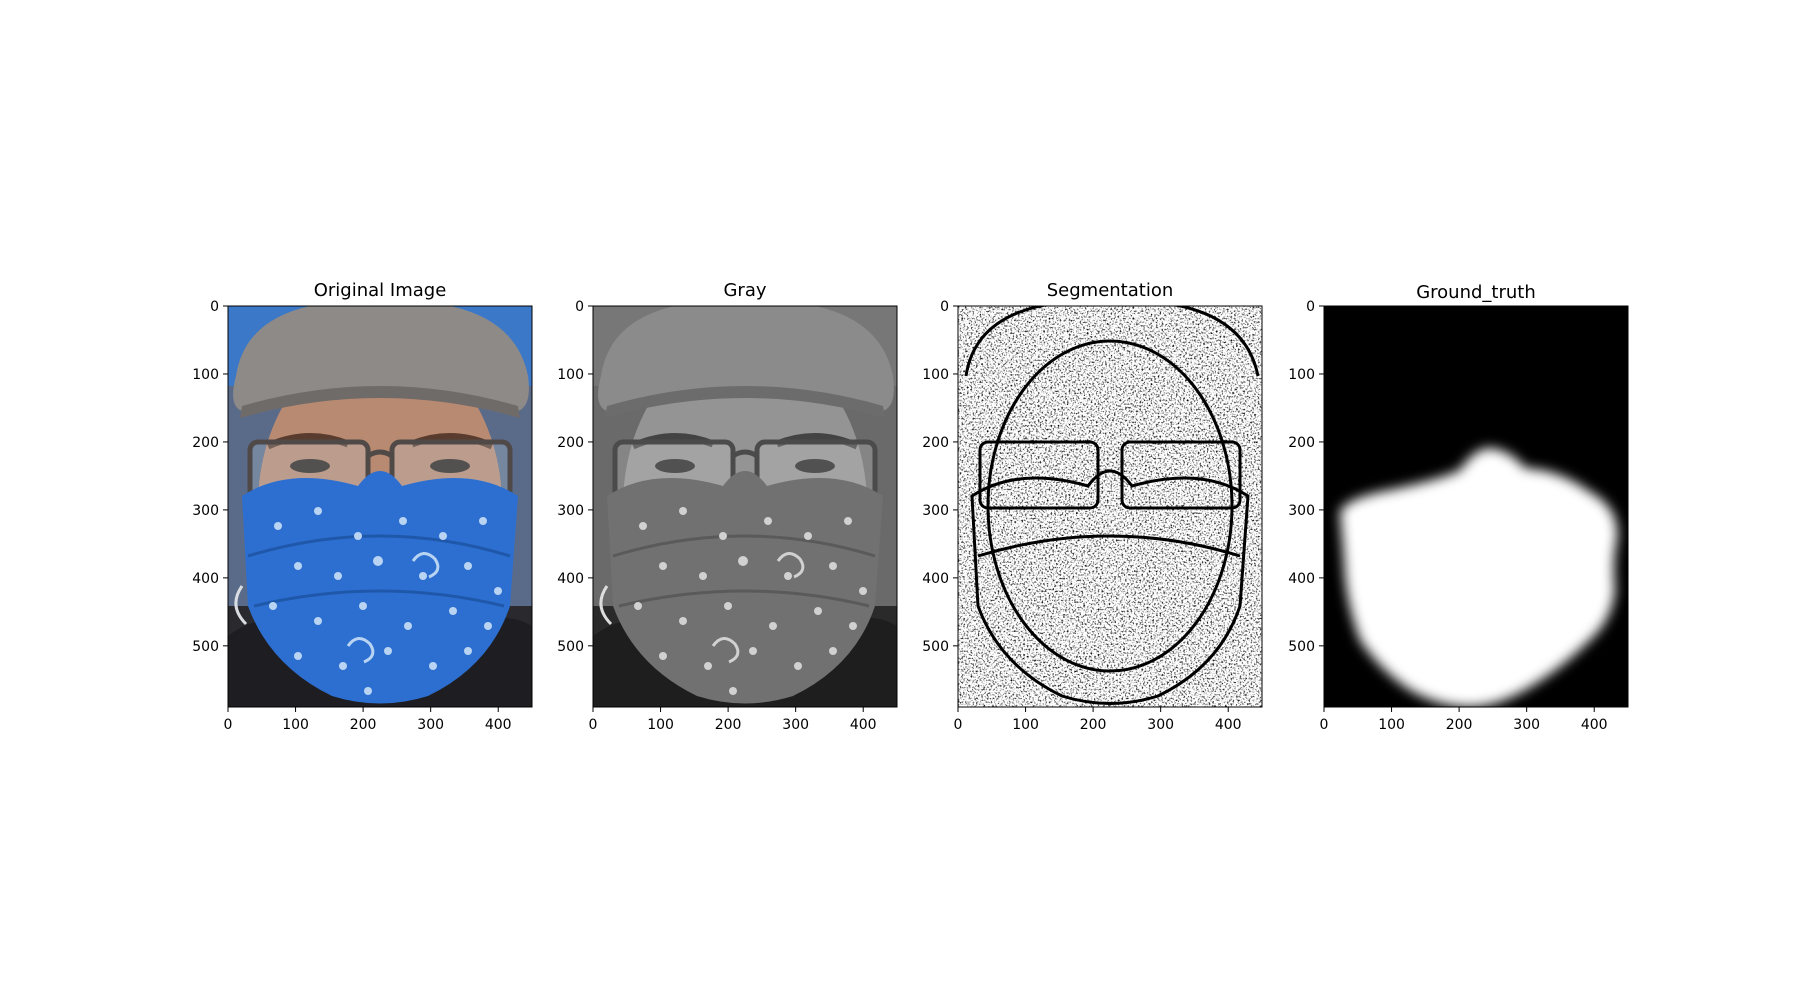 The image size is (1800, 1000). What do you see at coordinates (380, 290) in the screenshot?
I see `panel-title-original: Original Image` at bounding box center [380, 290].